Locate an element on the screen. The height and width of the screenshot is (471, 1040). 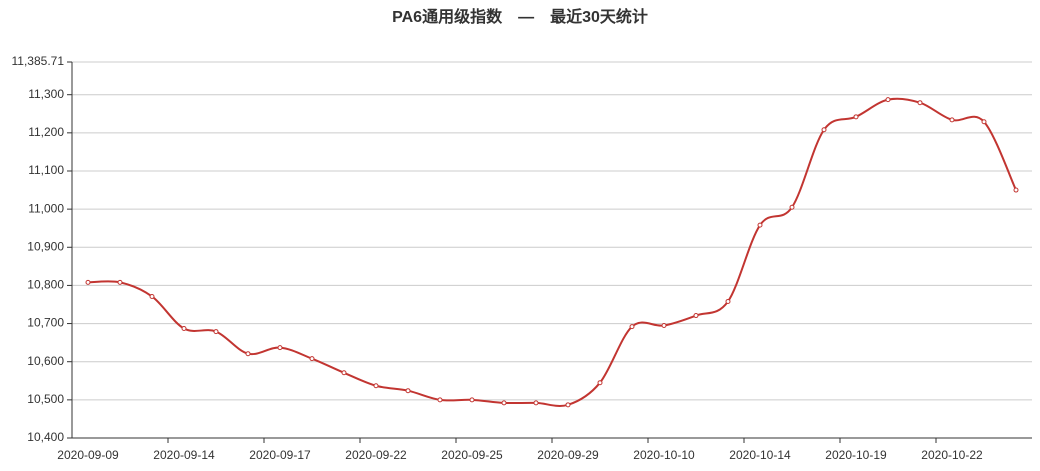
y-tick-label: 10,600 is located at coordinates (45, 361).